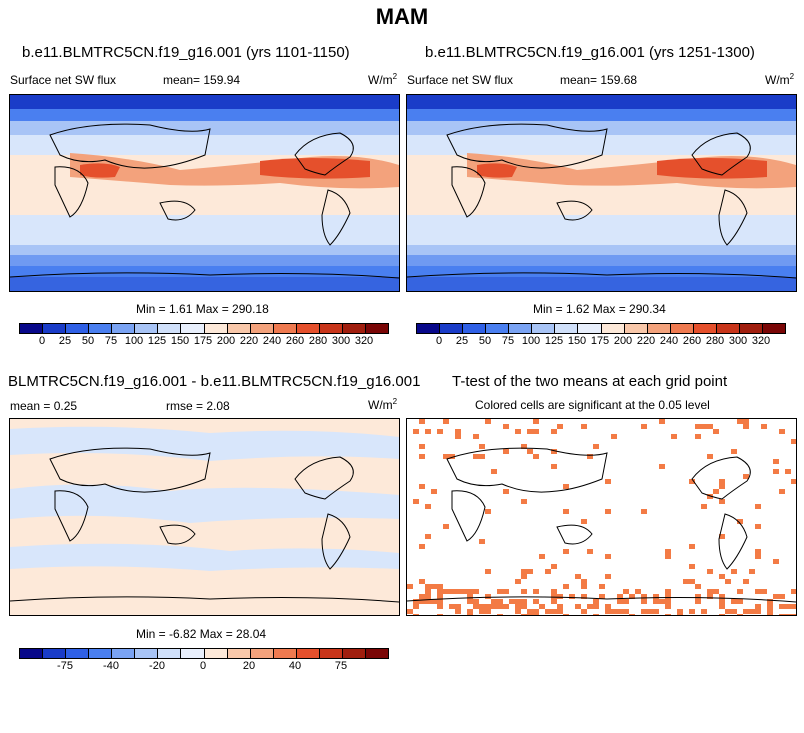 The width and height of the screenshot is (804, 733). I want to click on map-panel-bottom-right, so click(601, 517).